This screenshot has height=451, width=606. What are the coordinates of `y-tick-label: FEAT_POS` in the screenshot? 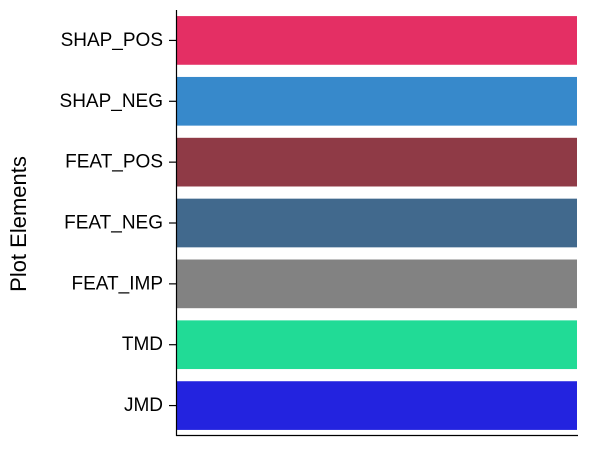 It's located at (114, 162).